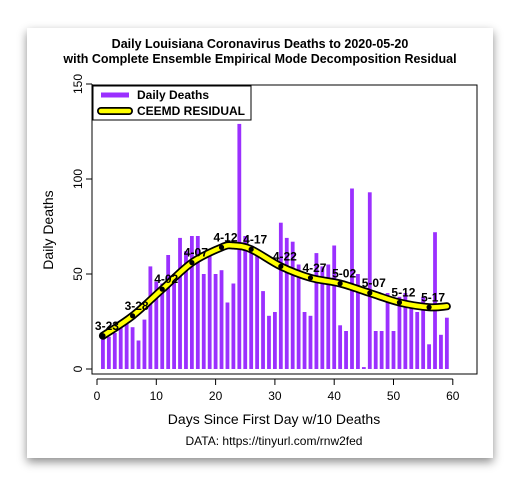 Image resolution: width=522 pixels, height=488 pixels. What do you see at coordinates (78, 179) in the screenshot?
I see `y-tick-label: 100` at bounding box center [78, 179].